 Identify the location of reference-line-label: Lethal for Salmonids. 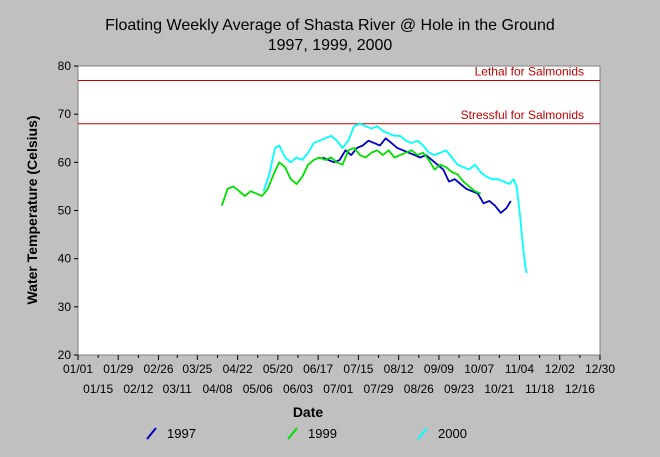
(529, 71).